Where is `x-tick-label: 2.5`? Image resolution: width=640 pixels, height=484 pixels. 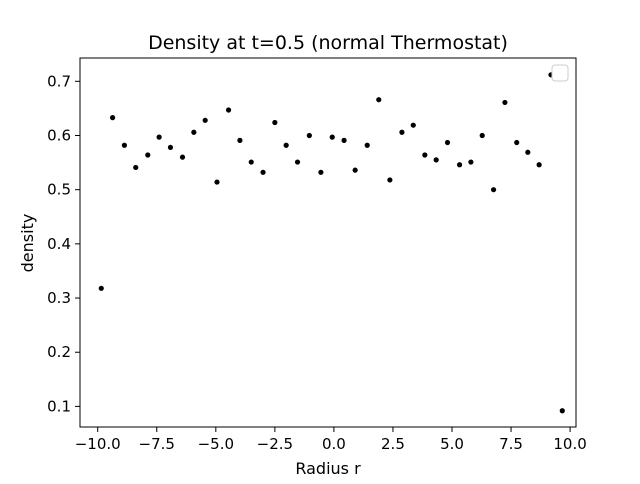
x-tick-label: 2.5 is located at coordinates (393, 444).